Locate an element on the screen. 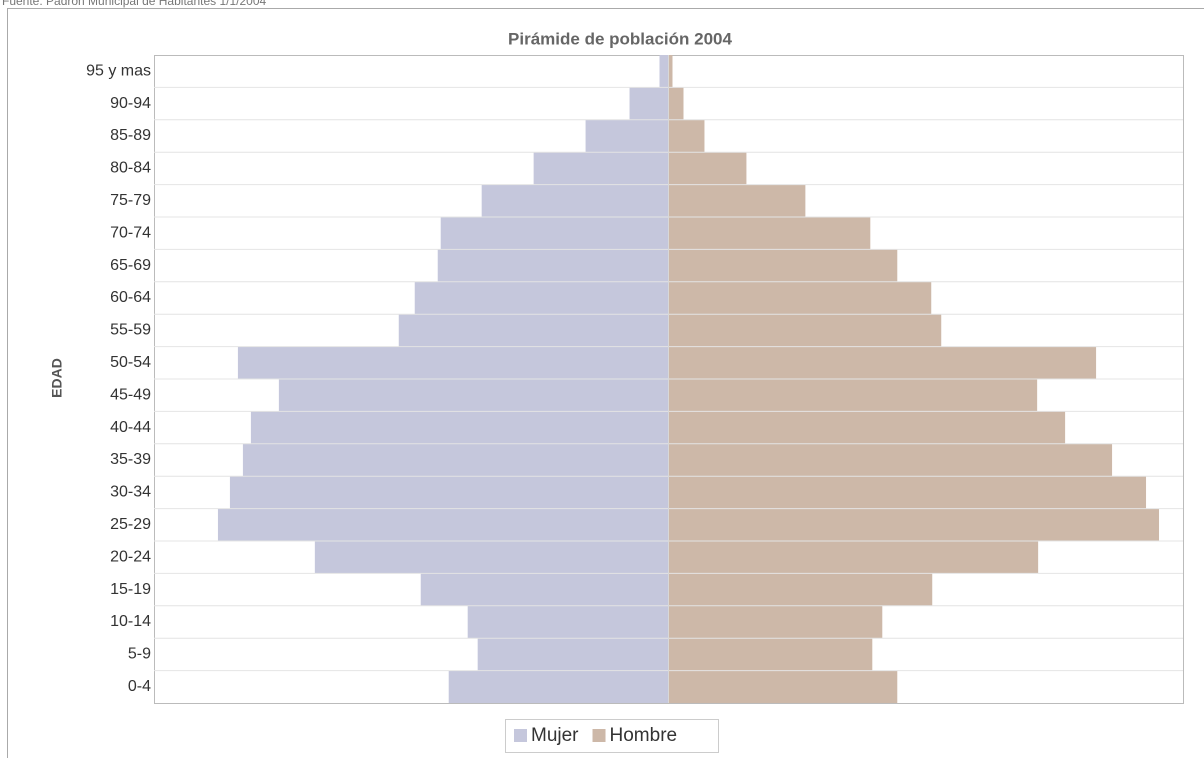 The image size is (1204, 758). y-tick-label: 10-14 is located at coordinates (130, 621).